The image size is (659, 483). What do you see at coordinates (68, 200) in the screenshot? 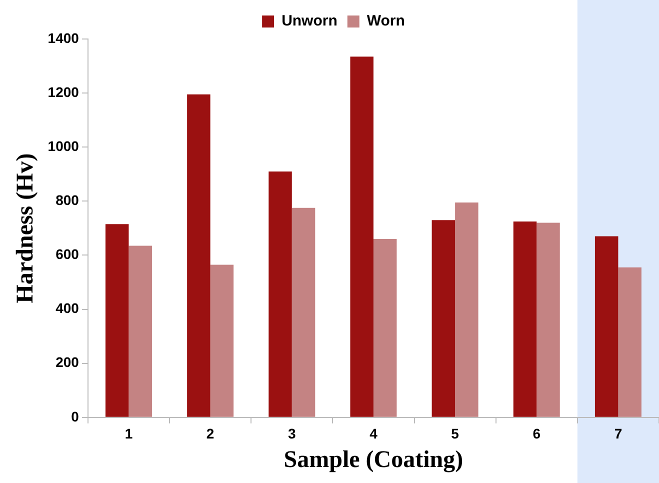
I see `y-tick-label: 800` at bounding box center [68, 200].